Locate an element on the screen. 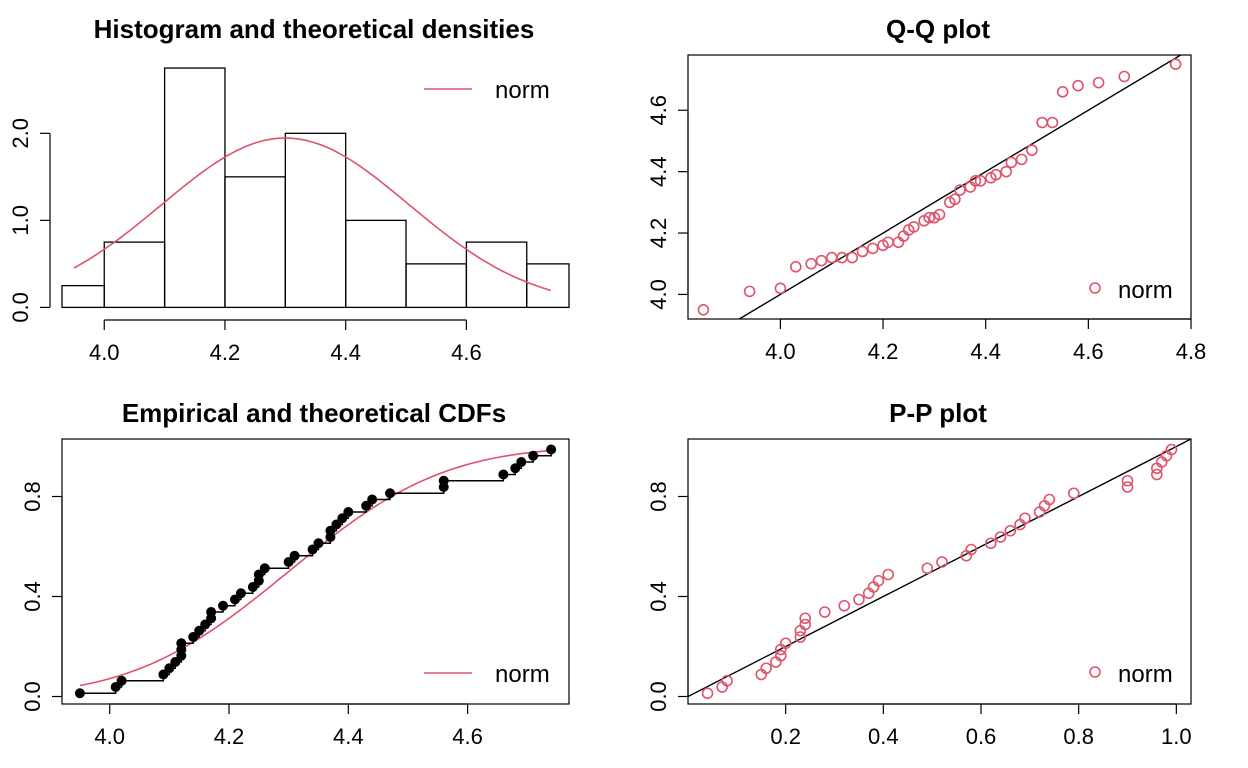  pp-y-tick-label: 0.0 is located at coordinates (658, 696).